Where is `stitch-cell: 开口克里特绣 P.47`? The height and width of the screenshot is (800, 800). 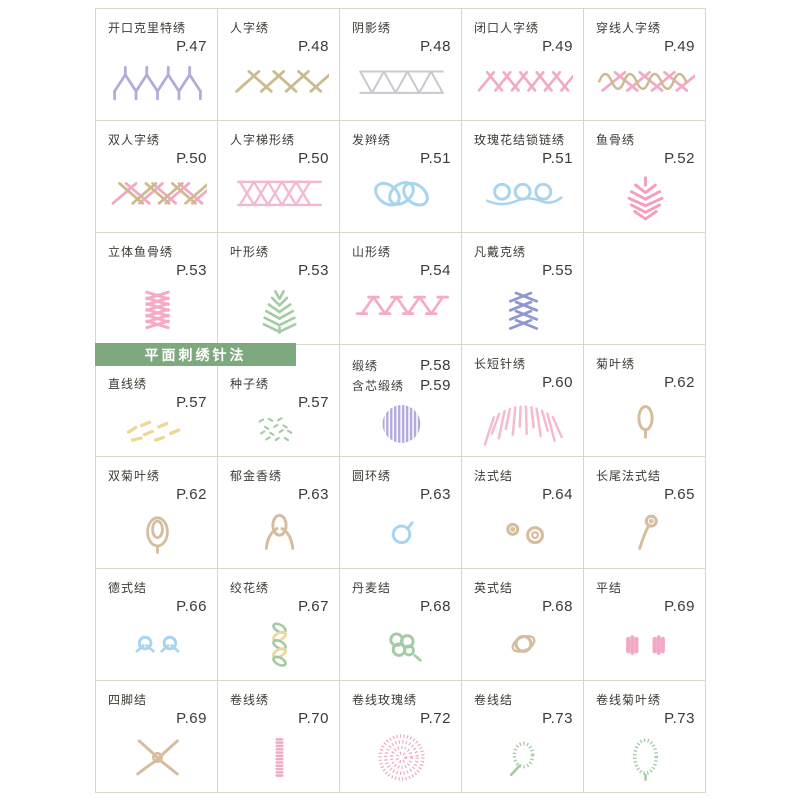
stitch-cell: 开口克里特绣 P.47 is located at coordinates (157, 65).